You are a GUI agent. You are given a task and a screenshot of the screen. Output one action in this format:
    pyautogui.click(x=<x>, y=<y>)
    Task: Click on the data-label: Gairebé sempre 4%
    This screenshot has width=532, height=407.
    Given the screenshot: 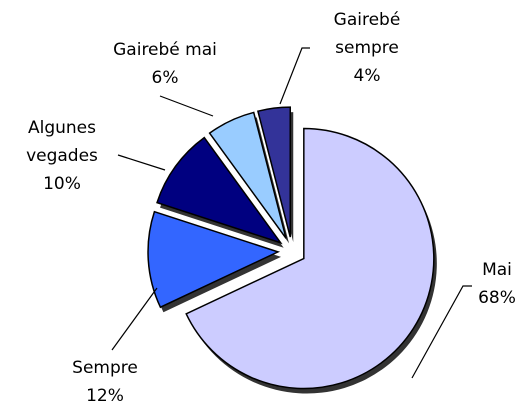 What is the action you would take?
    pyautogui.click(x=367, y=48)
    